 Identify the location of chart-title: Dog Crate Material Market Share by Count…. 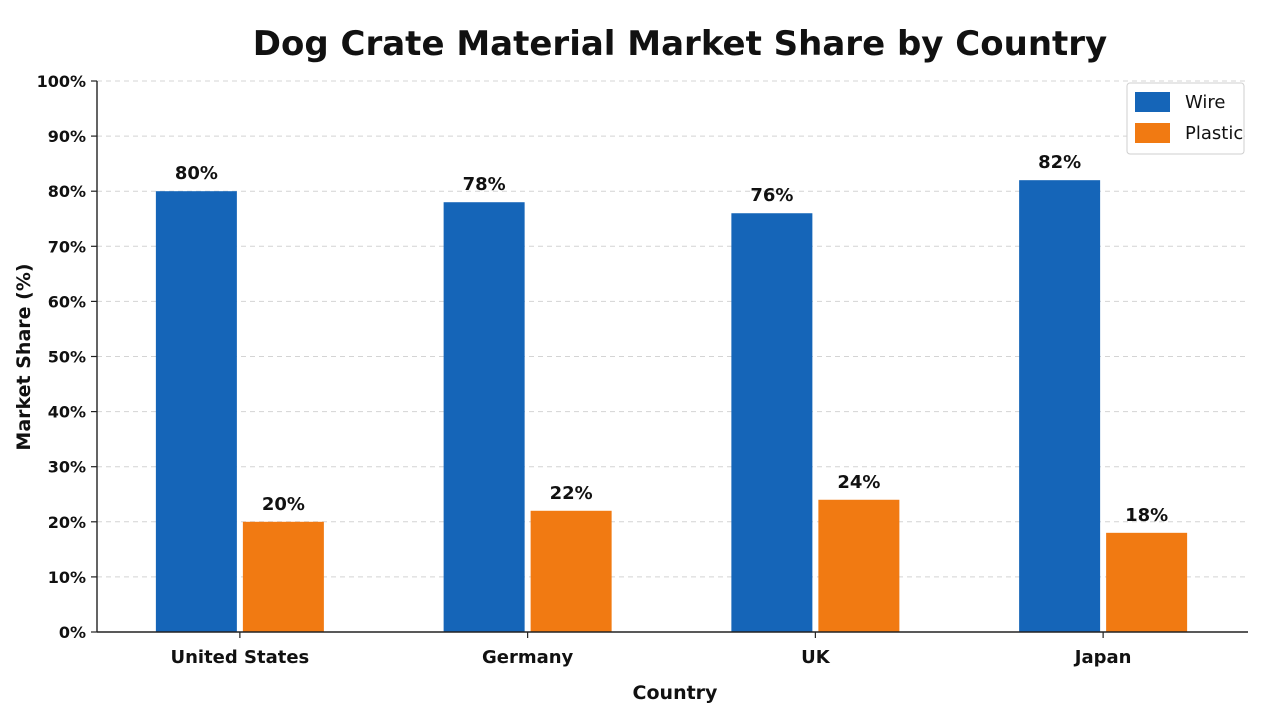
(680, 44).